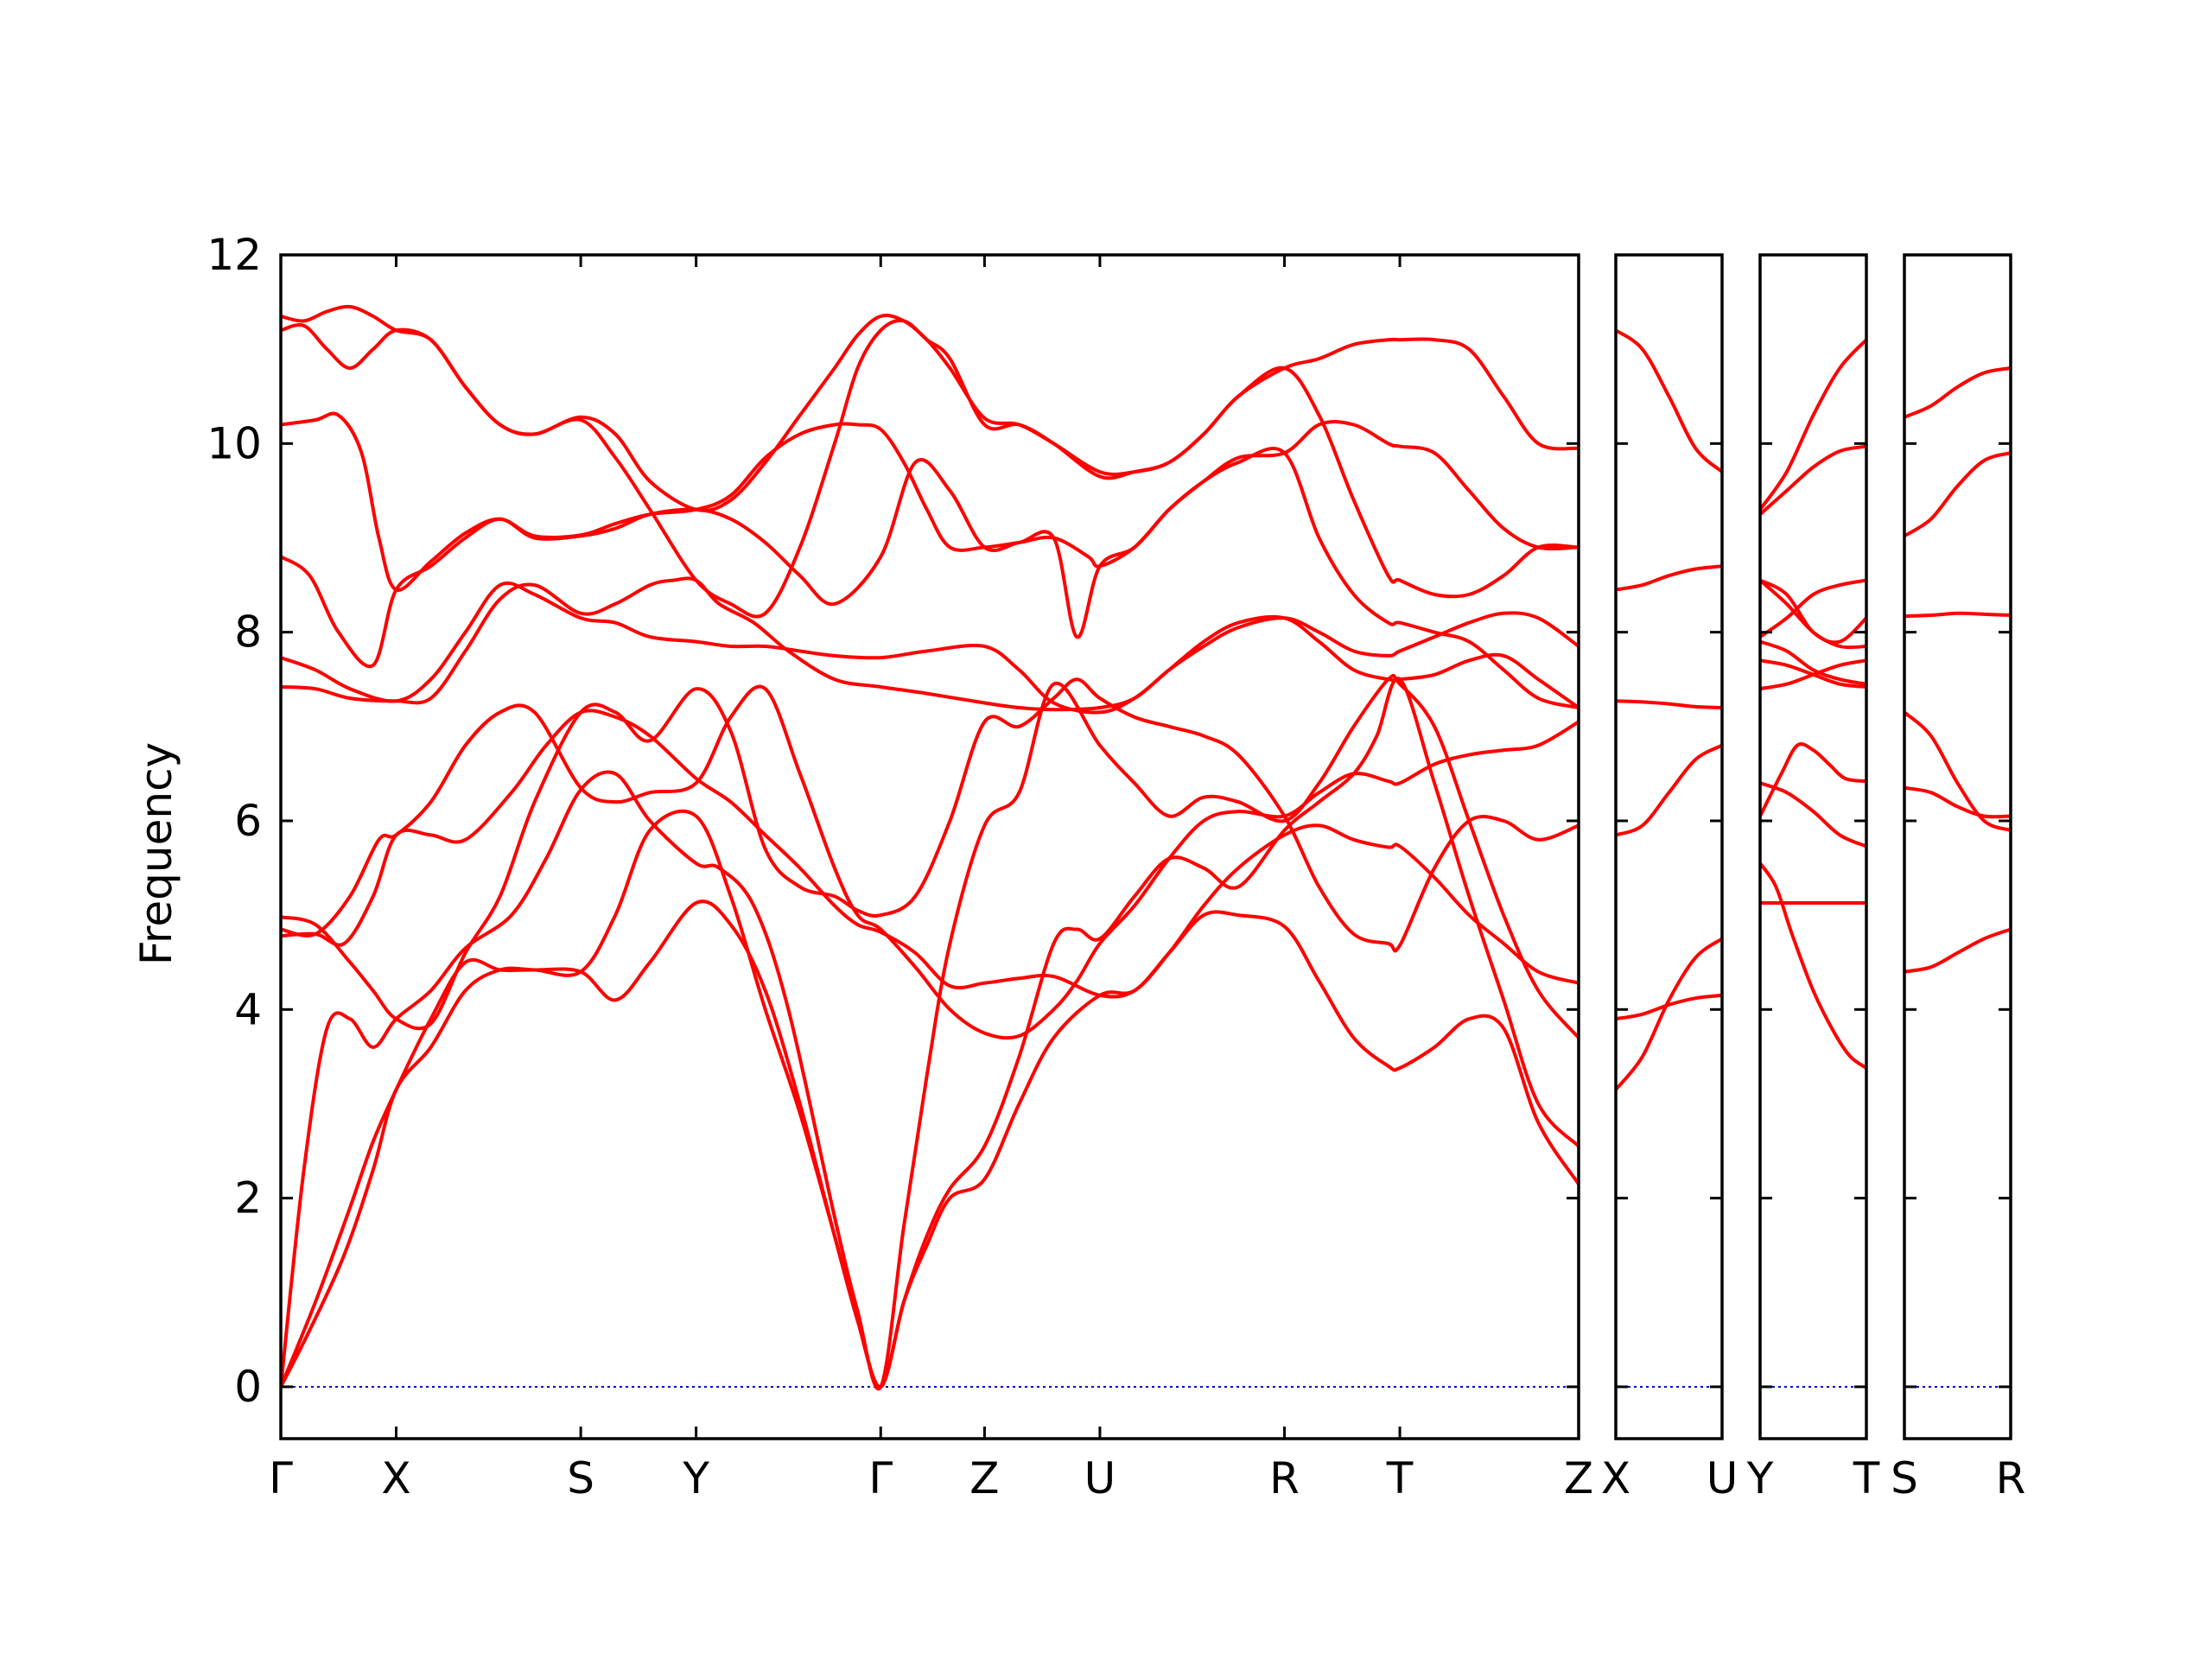  I want to click on y-tick-label: 8, so click(248, 632).